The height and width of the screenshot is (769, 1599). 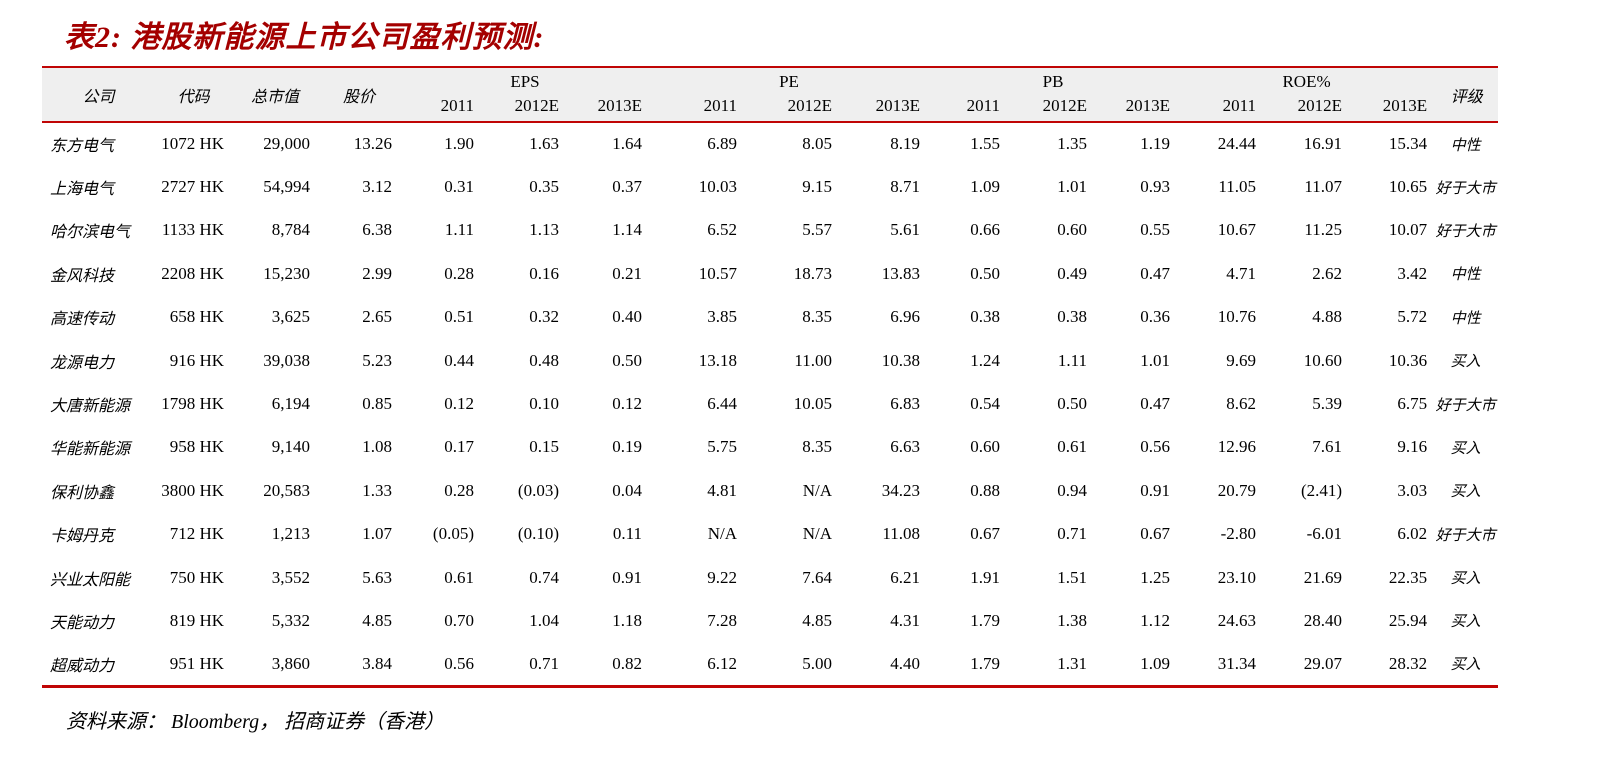 What do you see at coordinates (1307, 80) in the screenshot?
I see `col-group-roe: ROE%` at bounding box center [1307, 80].